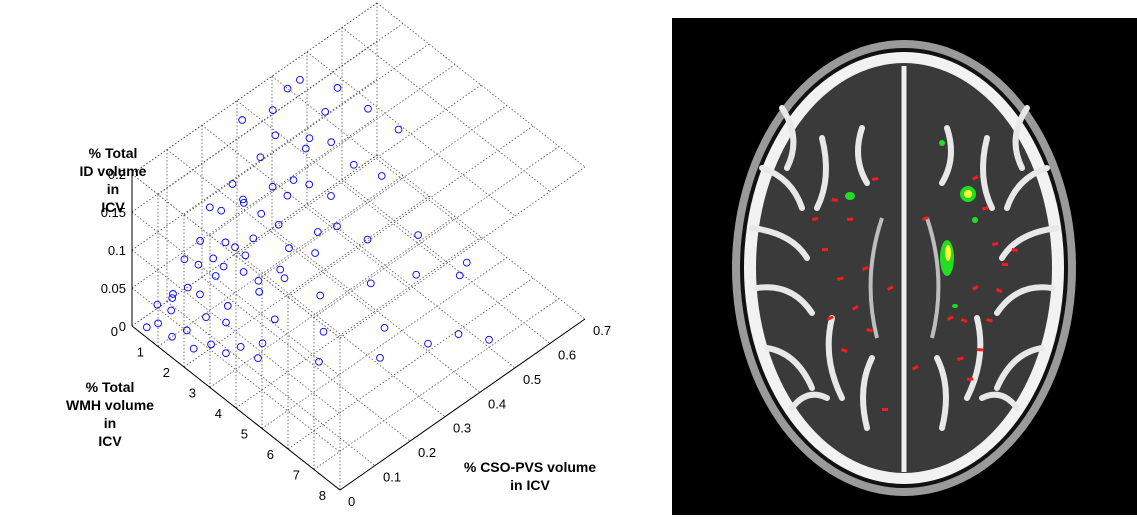 The height and width of the screenshot is (520, 1137). What do you see at coordinates (567, 354) in the screenshot?
I see `y-tick-label: 0.6` at bounding box center [567, 354].